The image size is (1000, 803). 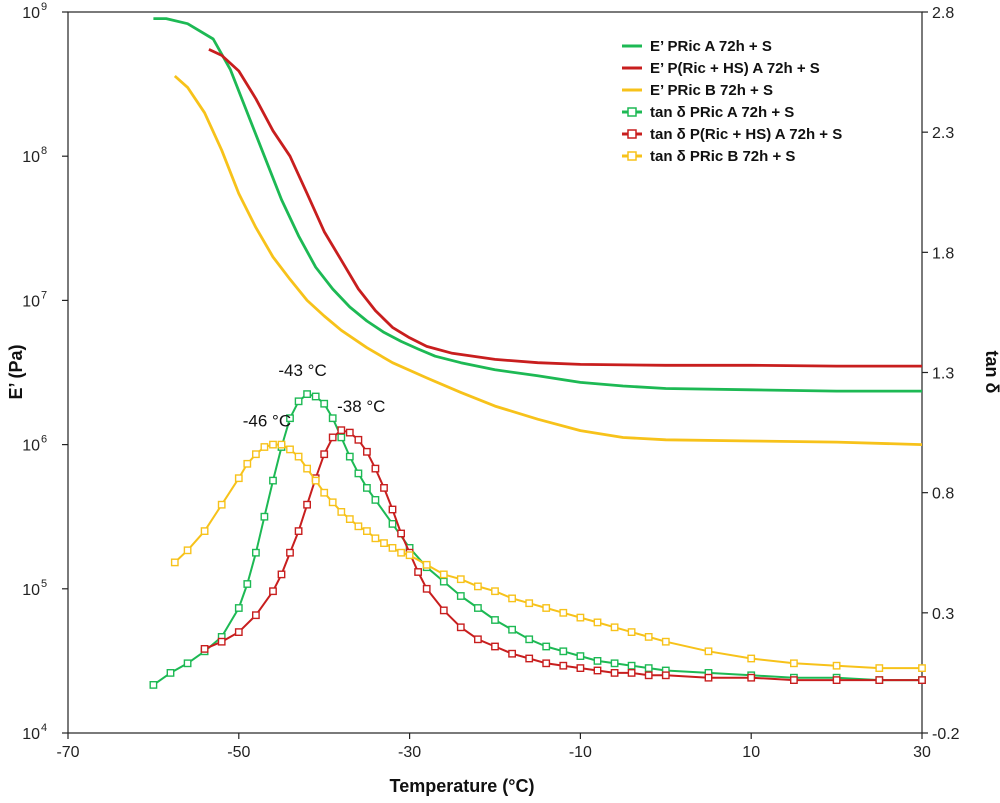 What do you see at coordinates (711, 90) in the screenshot?
I see `legend-label: E’ PRic B 72h + S` at bounding box center [711, 90].